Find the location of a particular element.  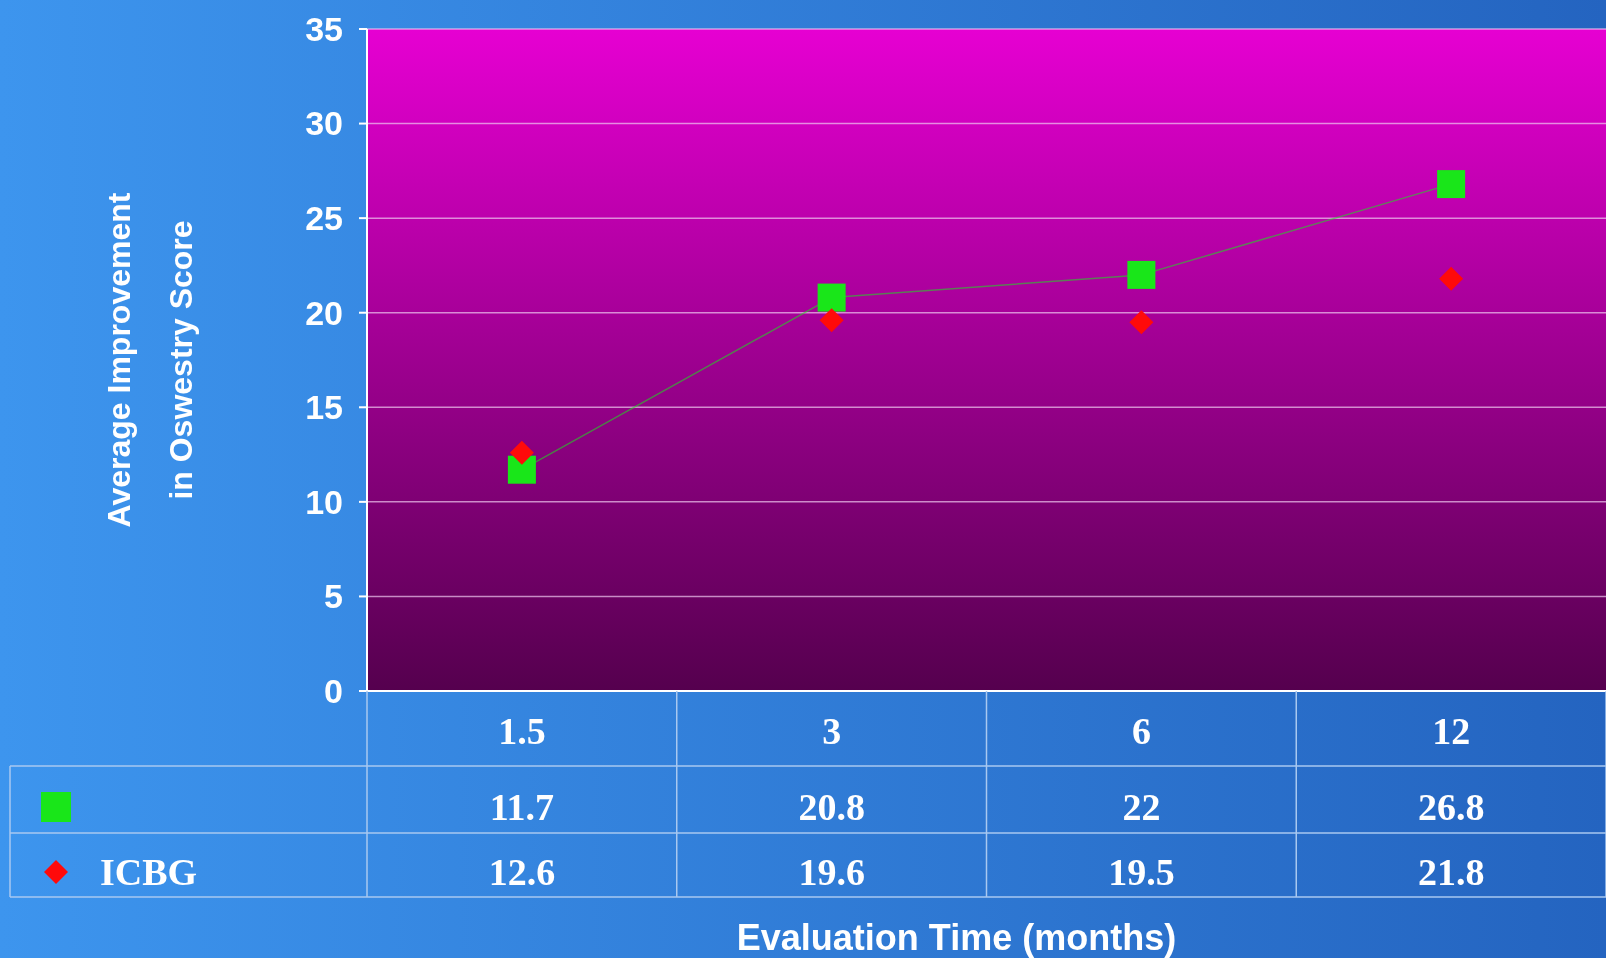

data-label: 20.8 is located at coordinates (831, 807).